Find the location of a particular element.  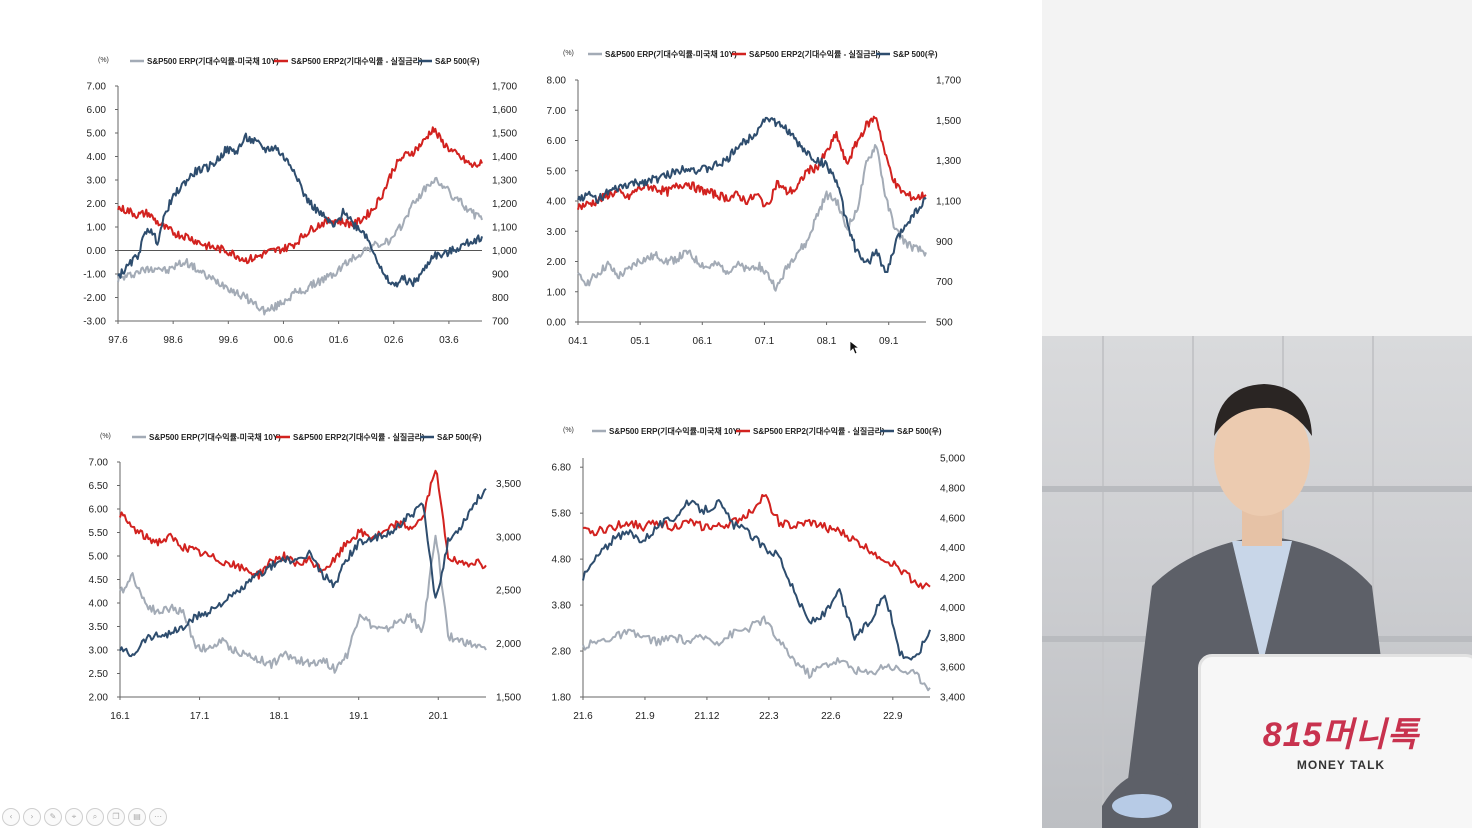

pointer-icon: ⌖ is located at coordinates (74, 817).